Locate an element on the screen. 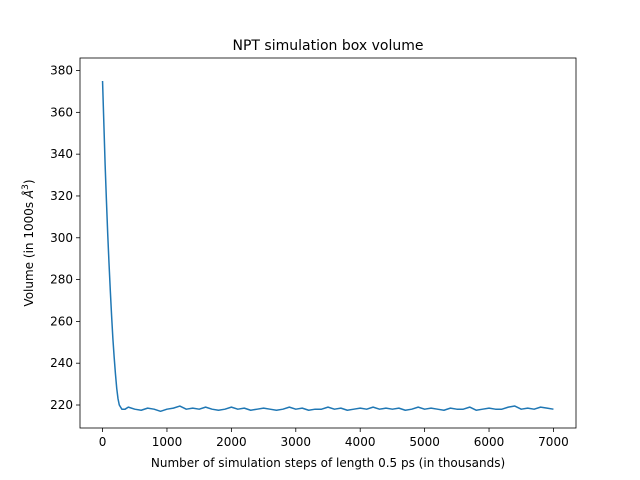 This screenshot has height=480, width=640. y-axis-label-exponent: 3 is located at coordinates (26, 187).